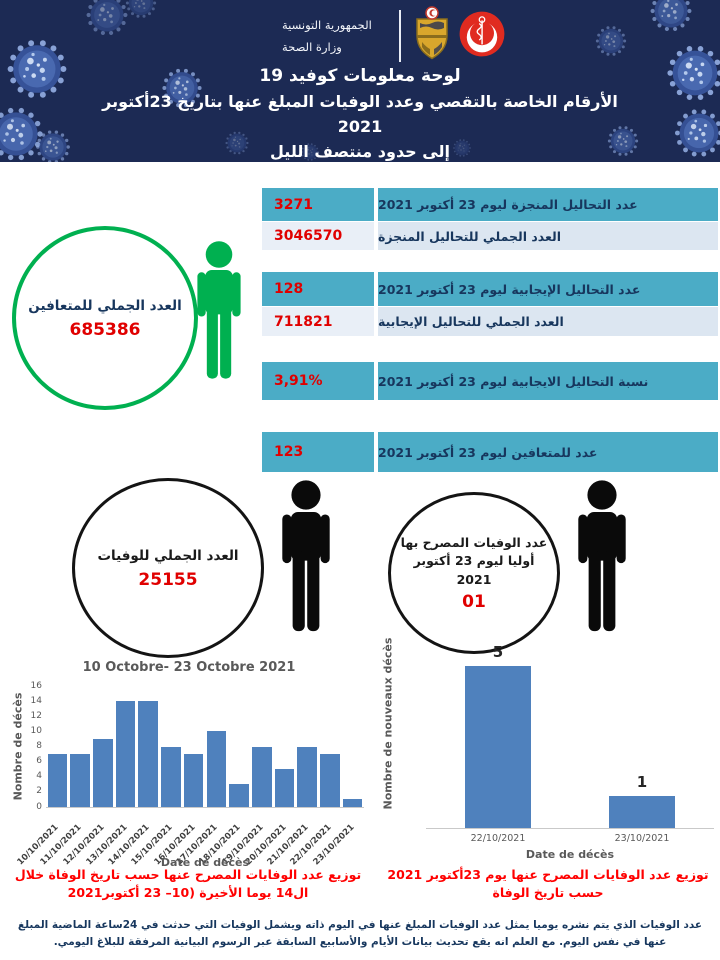  I want to click on bar-data-label: 1, so click(642, 781).